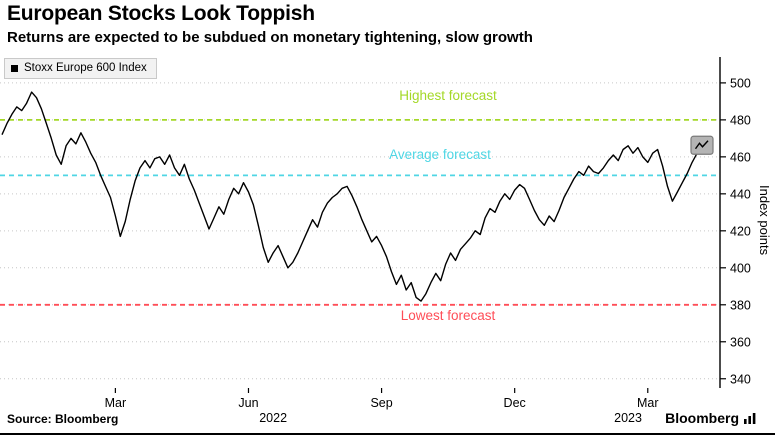 This screenshot has height=435, width=775. What do you see at coordinates (740, 194) in the screenshot?
I see `svg-text: 440` at bounding box center [740, 194].